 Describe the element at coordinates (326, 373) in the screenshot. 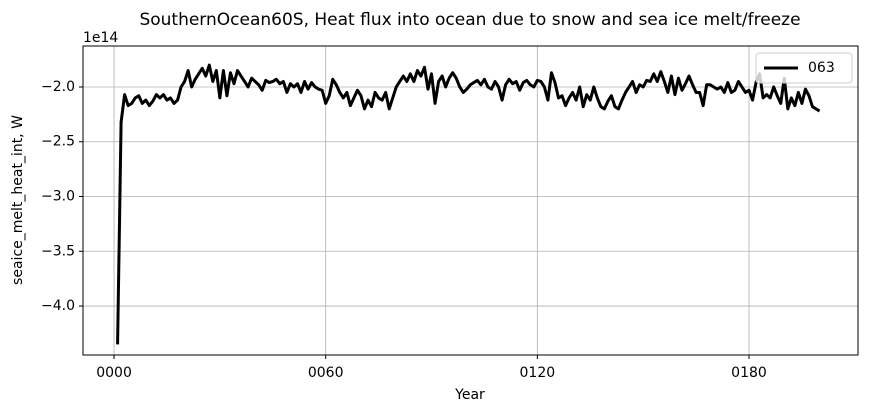

I see `x-tick-label: 0060` at that location.